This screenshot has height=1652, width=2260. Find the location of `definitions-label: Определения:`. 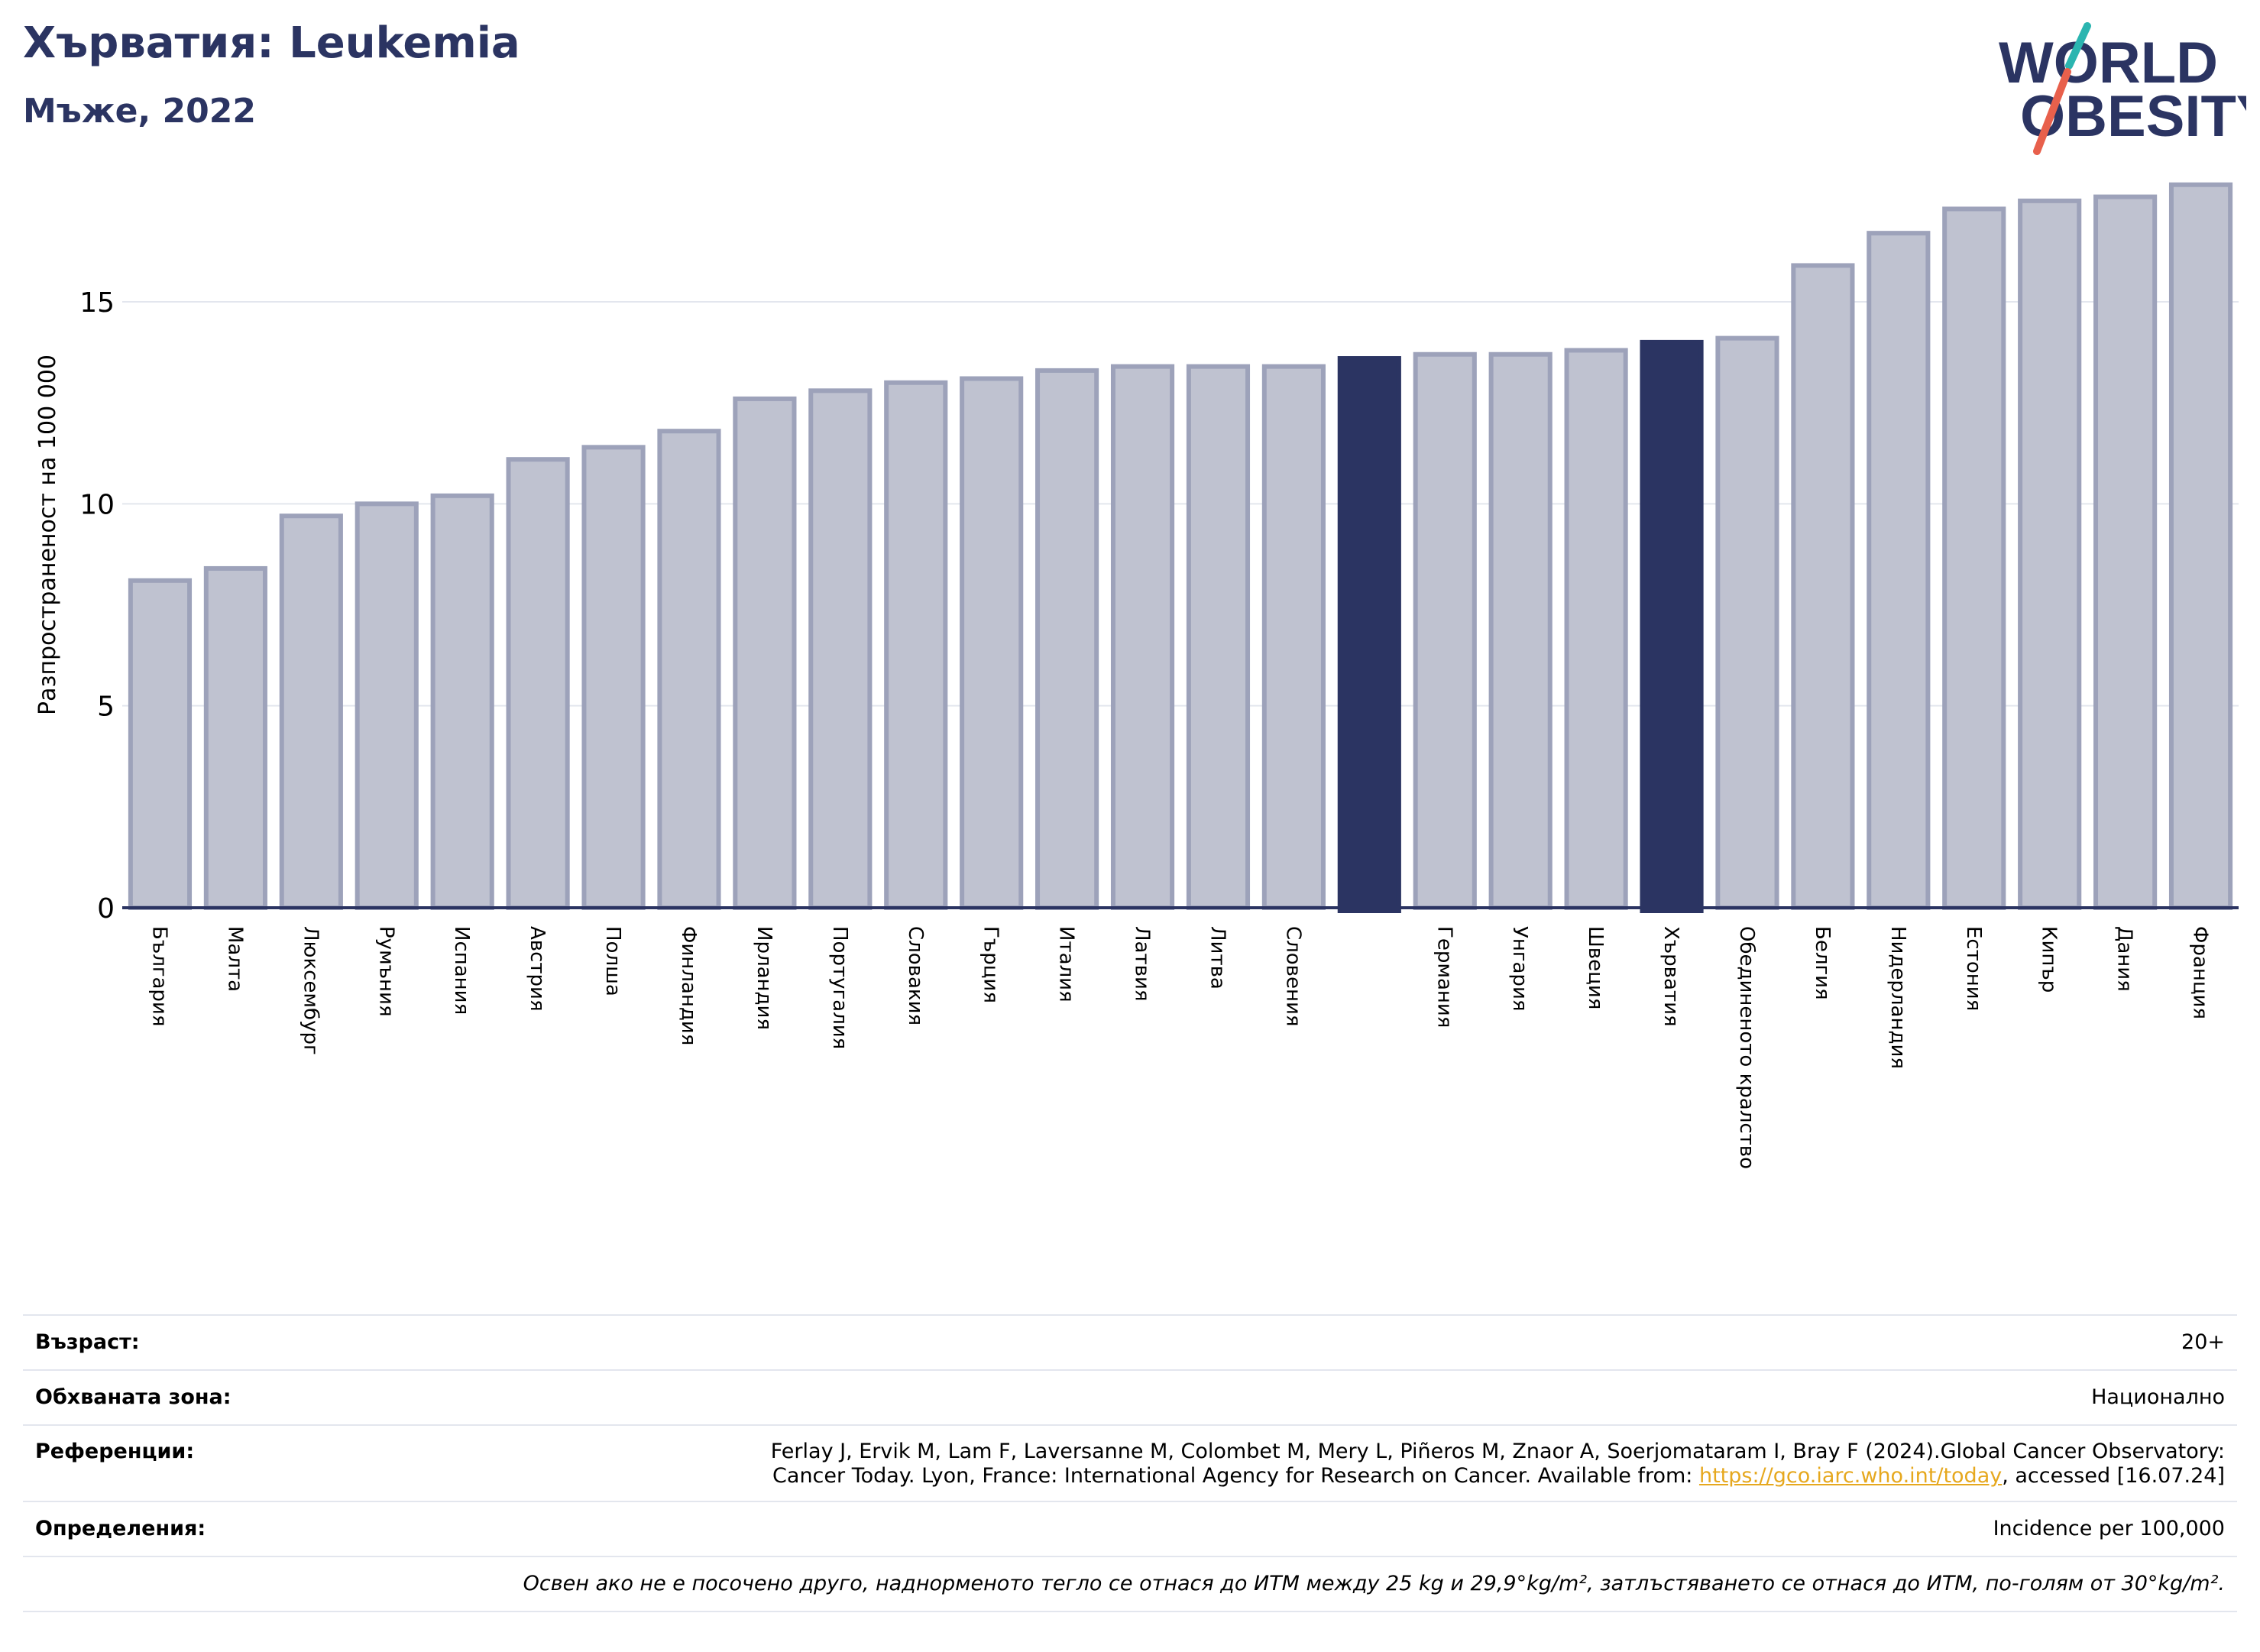

definitions-label: Определения: is located at coordinates (121, 1528).